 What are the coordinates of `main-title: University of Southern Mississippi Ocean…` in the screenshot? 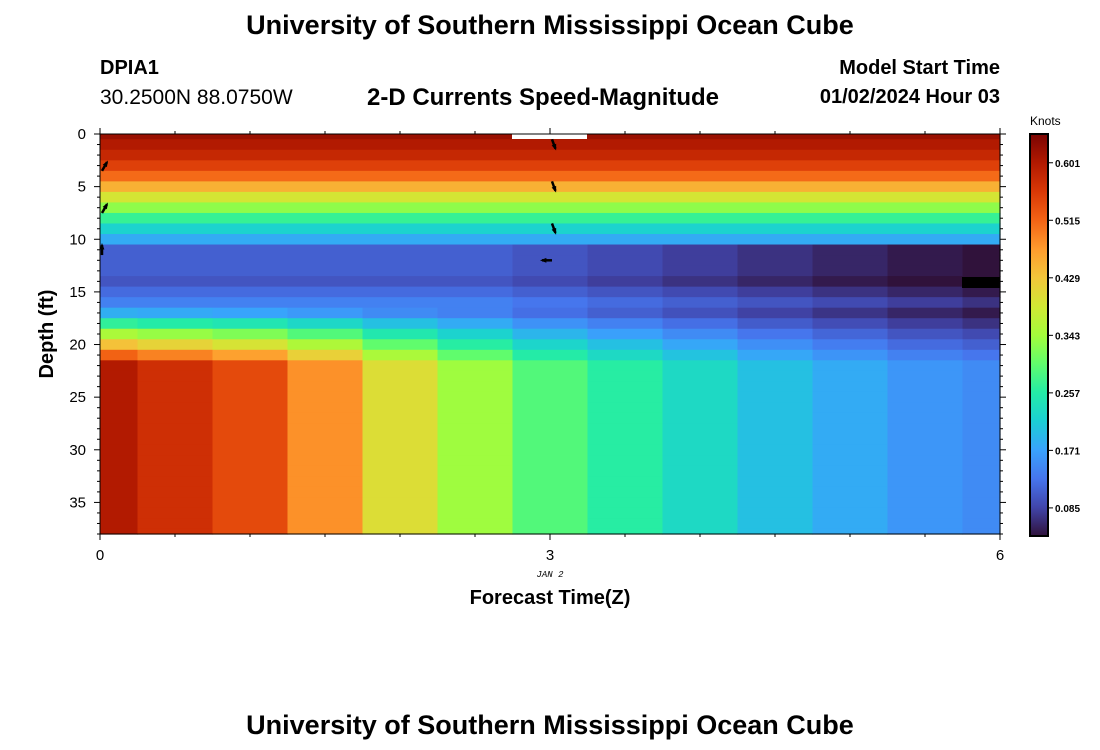 It's located at (550, 25).